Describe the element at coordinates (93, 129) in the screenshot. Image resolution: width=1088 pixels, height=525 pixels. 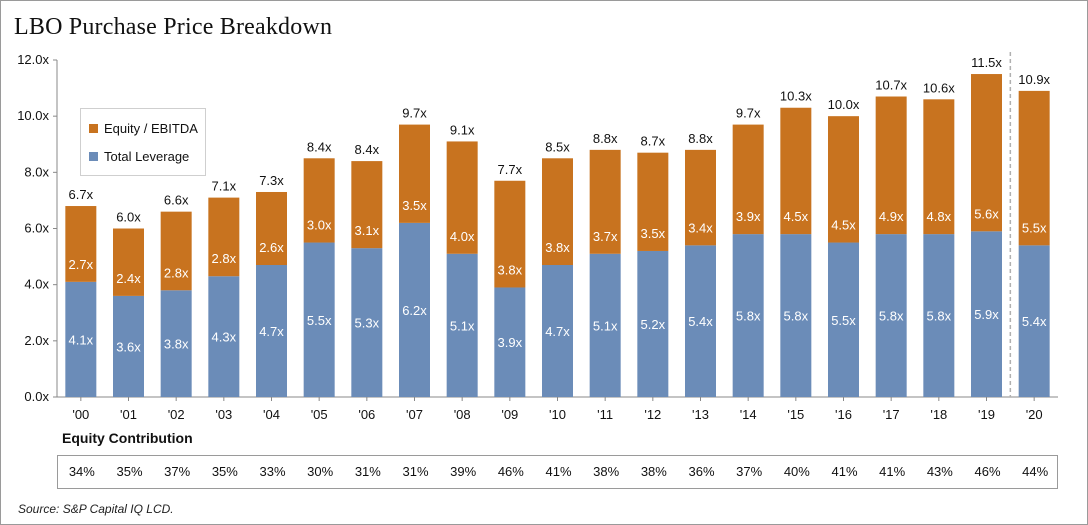
I see `legend-swatch-equity` at that location.